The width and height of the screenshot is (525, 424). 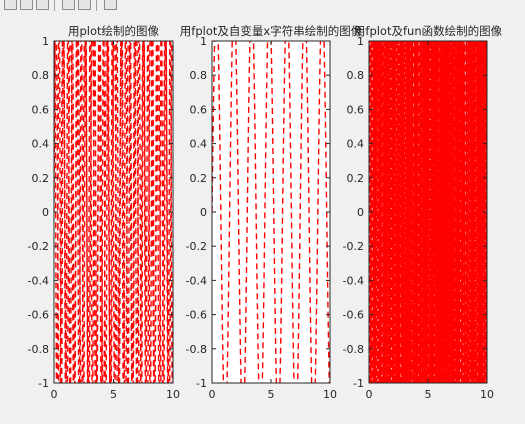 What do you see at coordinates (68, 5) in the screenshot?
I see `rotate-icon` at bounding box center [68, 5].